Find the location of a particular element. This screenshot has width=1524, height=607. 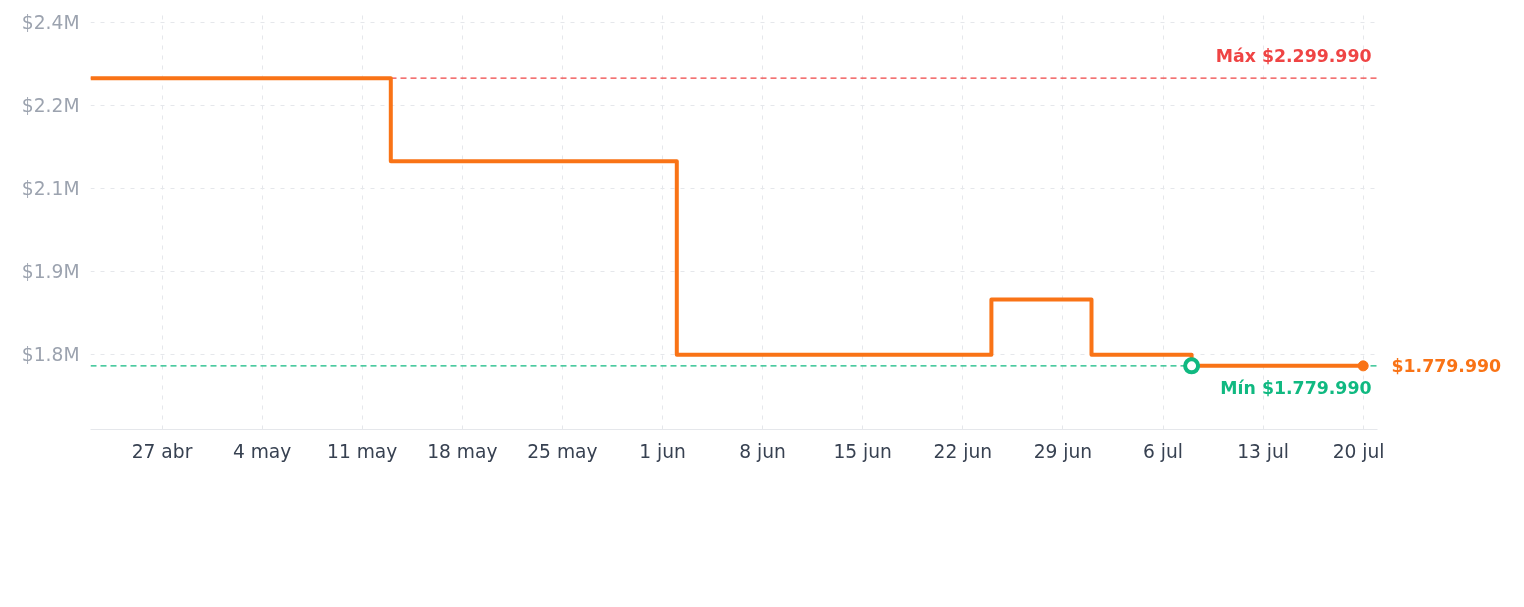

x-tick-label: 6 jul is located at coordinates (1163, 451).